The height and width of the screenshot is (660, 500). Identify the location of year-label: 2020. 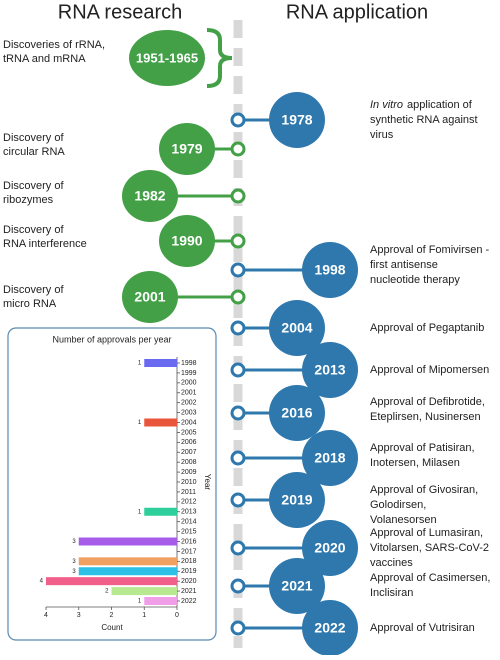
(329, 548).